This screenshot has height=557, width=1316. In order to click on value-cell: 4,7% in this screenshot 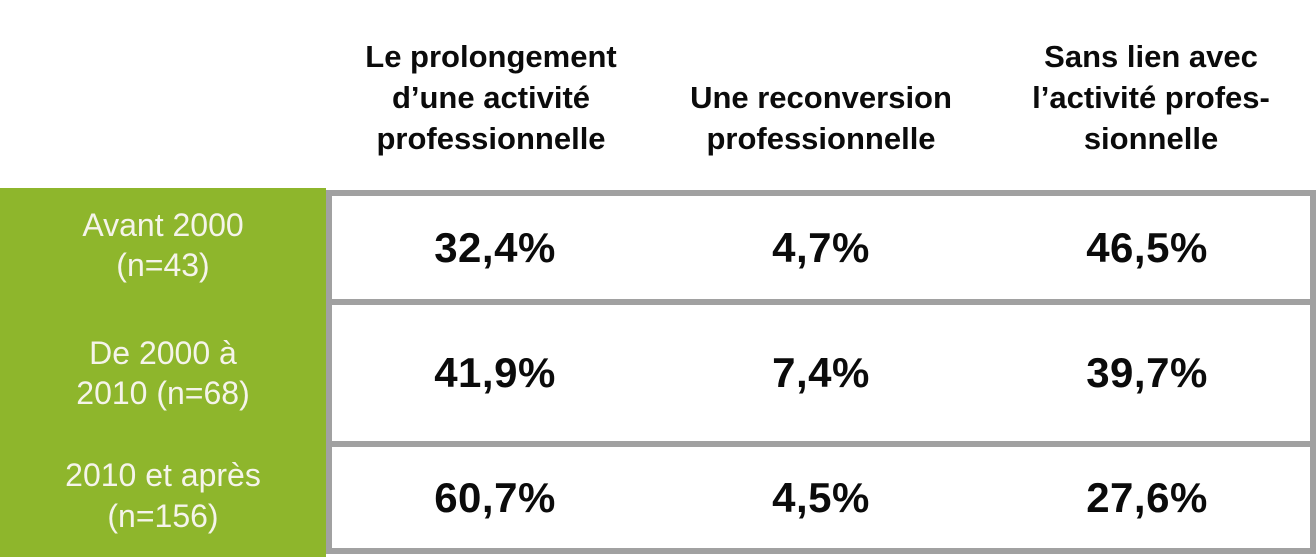, I will do `click(821, 247)`.